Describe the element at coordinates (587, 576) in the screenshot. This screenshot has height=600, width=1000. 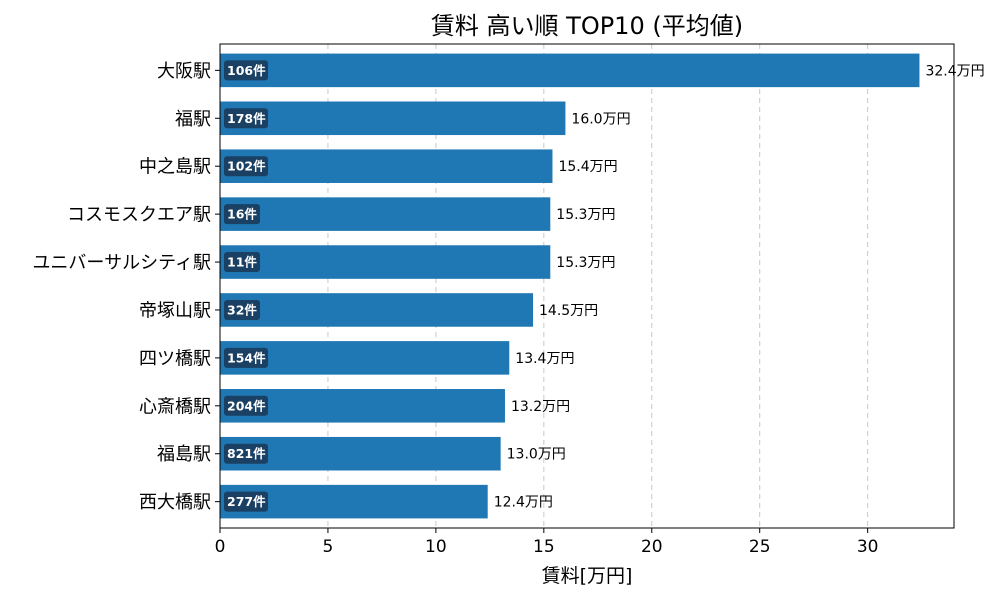
I see `x-axis-label: 賃料[万円]` at that location.